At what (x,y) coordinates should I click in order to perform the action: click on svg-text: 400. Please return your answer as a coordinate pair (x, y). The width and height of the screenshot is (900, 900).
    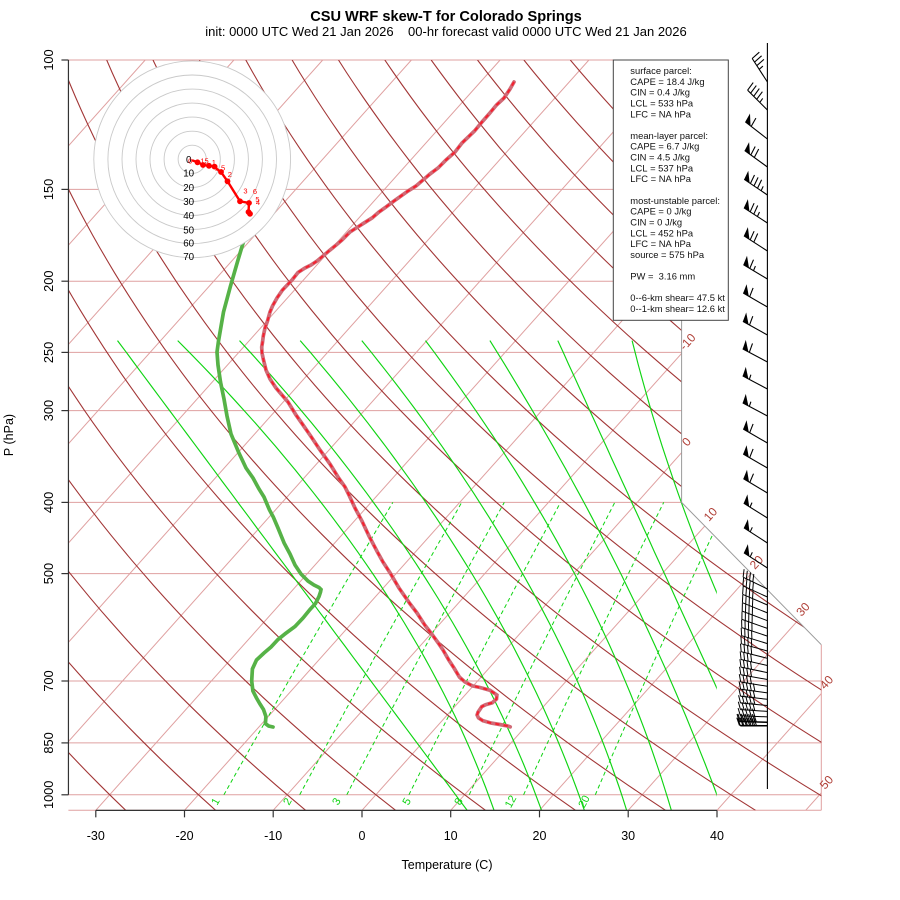
    Looking at the image, I should click on (48, 502).